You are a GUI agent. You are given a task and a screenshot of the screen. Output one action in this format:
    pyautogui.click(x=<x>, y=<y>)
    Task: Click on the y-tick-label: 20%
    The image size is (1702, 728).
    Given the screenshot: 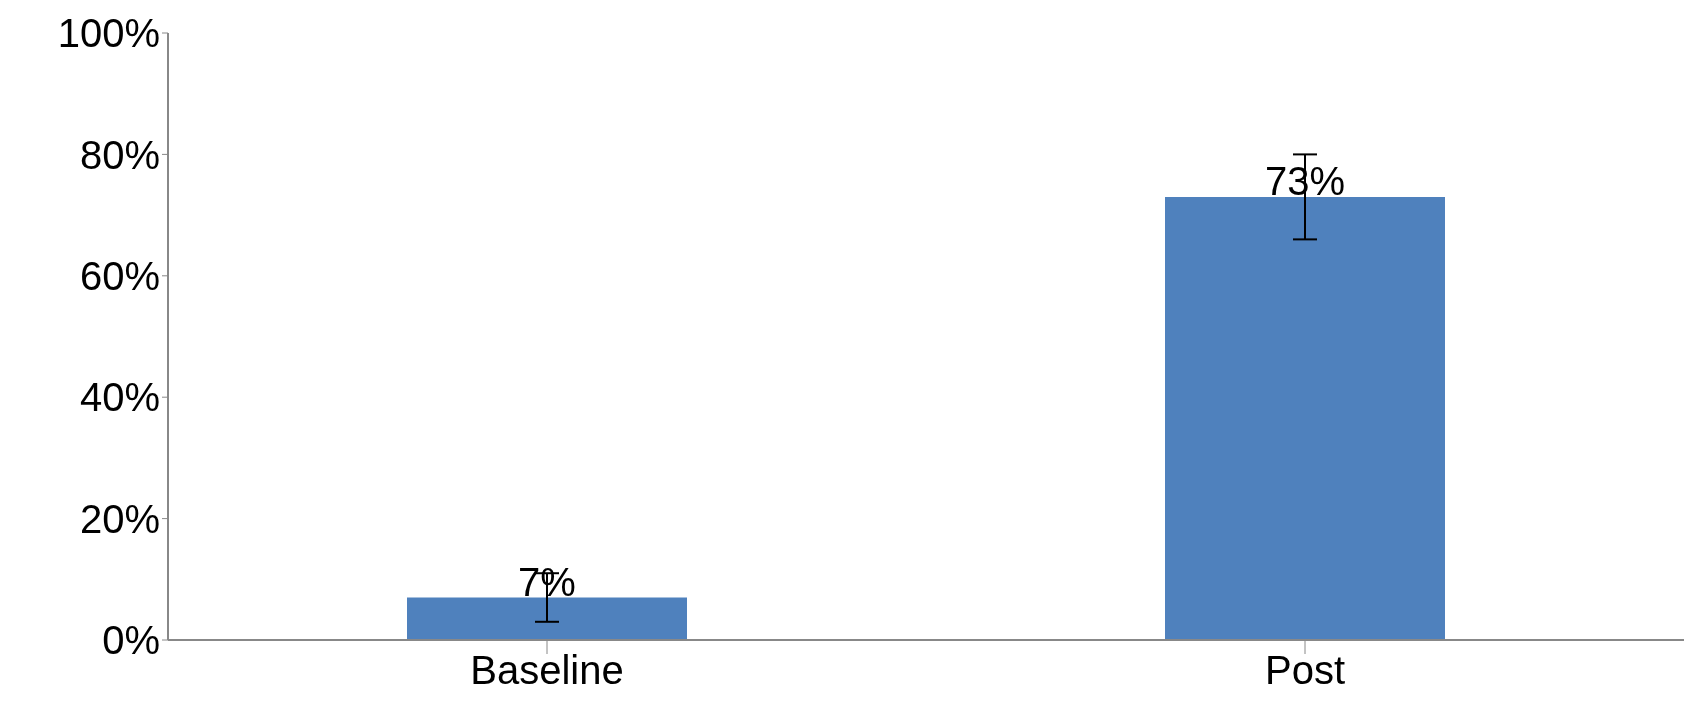 What is the action you would take?
    pyautogui.click(x=119, y=518)
    